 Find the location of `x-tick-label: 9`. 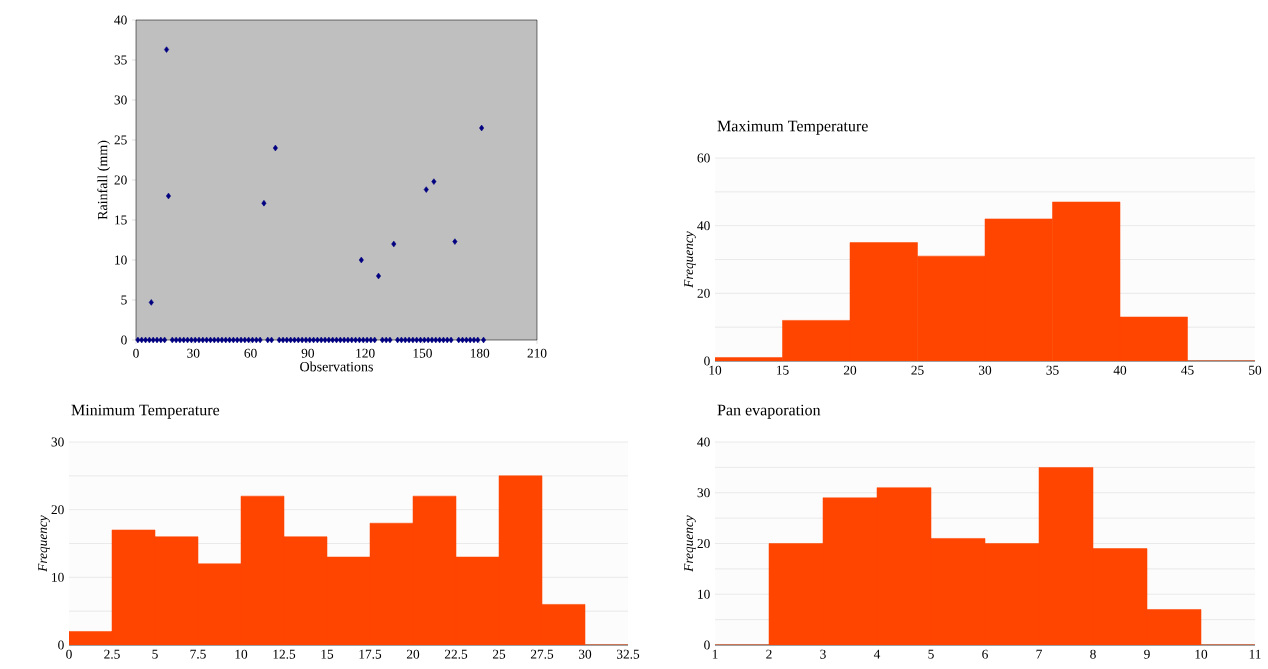

x-tick-label: 9 is located at coordinates (1147, 654).